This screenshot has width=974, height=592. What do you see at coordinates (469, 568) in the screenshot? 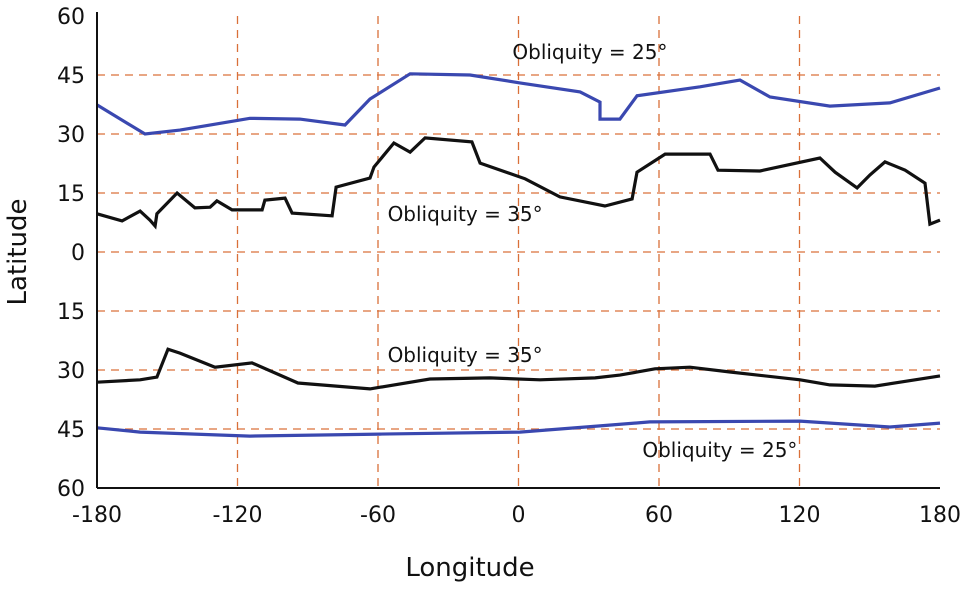
I see `x-axis-label: Longitude` at bounding box center [469, 568].